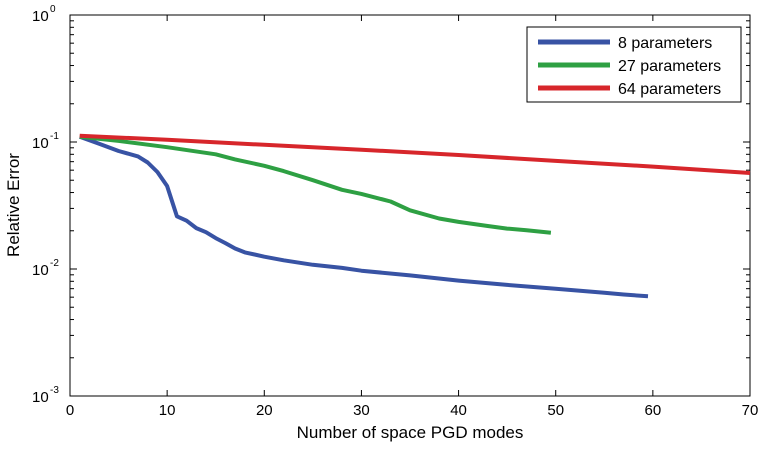 The height and width of the screenshot is (451, 763). What do you see at coordinates (54, 263) in the screenshot?
I see `y-tick-exponent: -2` at bounding box center [54, 263].